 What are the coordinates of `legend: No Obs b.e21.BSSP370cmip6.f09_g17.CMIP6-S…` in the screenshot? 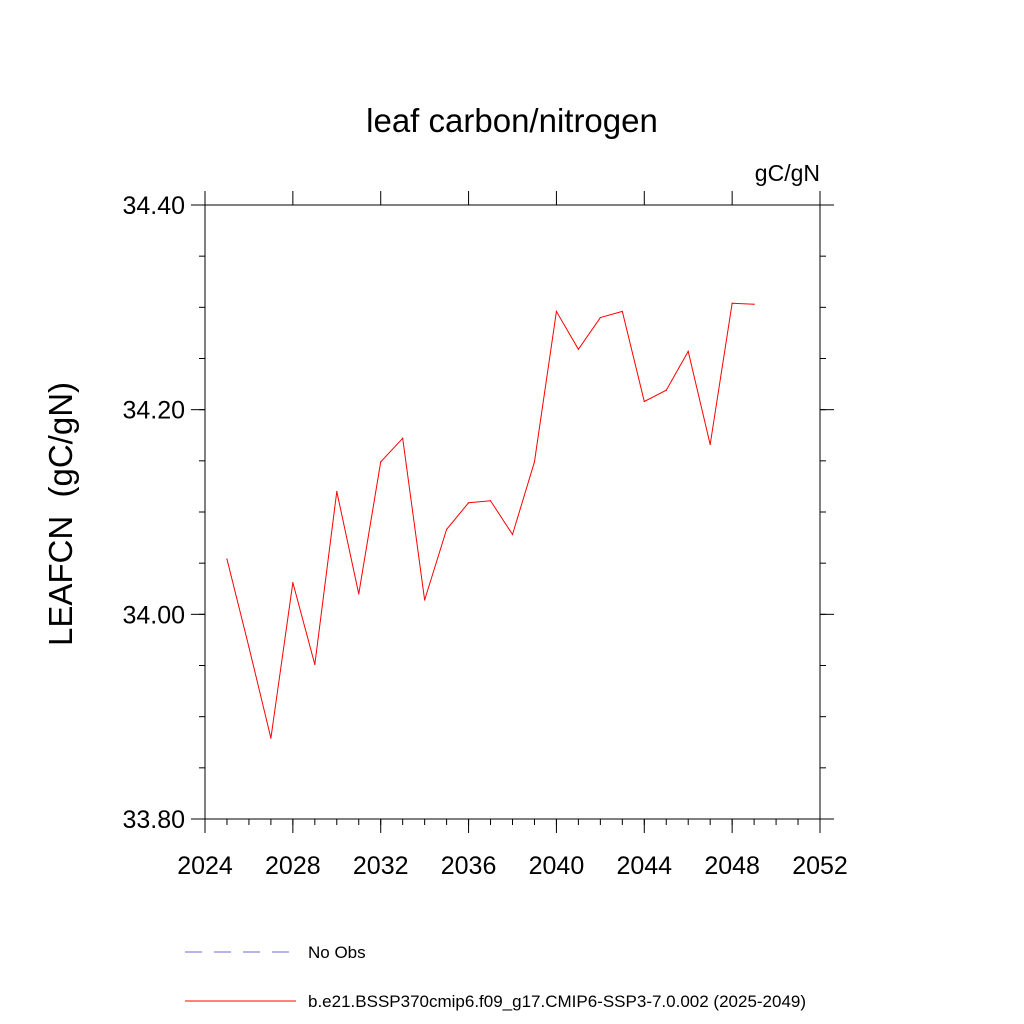 It's located at (495, 977).